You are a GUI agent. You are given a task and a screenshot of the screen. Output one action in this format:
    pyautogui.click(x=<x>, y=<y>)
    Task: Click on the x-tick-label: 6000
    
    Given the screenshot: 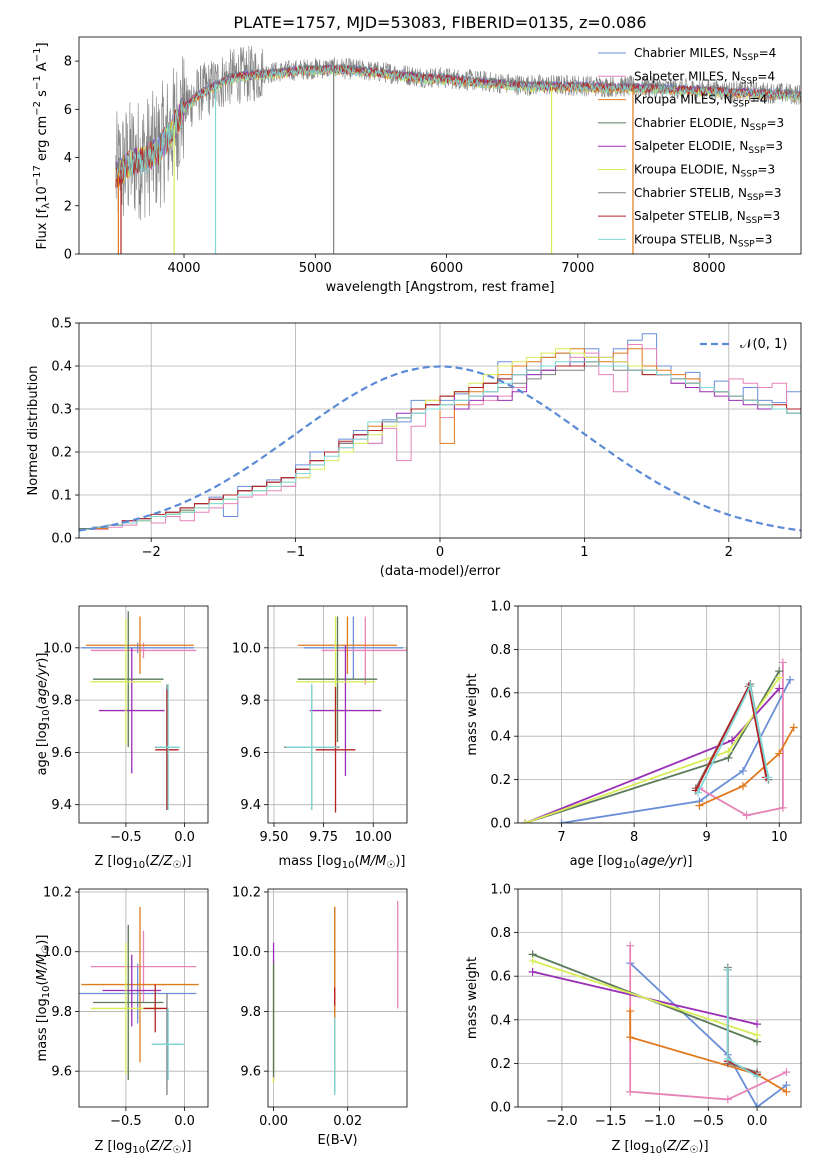 What is the action you would take?
    pyautogui.click(x=446, y=268)
    